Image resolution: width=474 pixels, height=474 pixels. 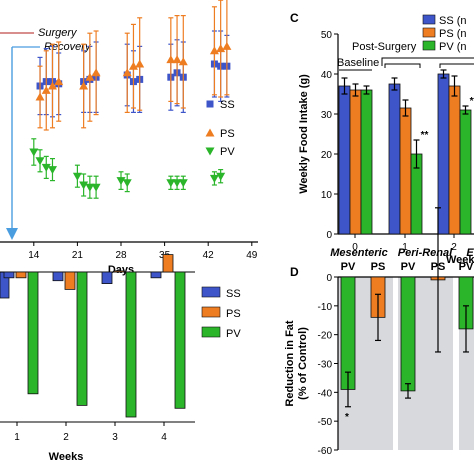 I want to click on week2-bracket, so click(x=456, y=65).